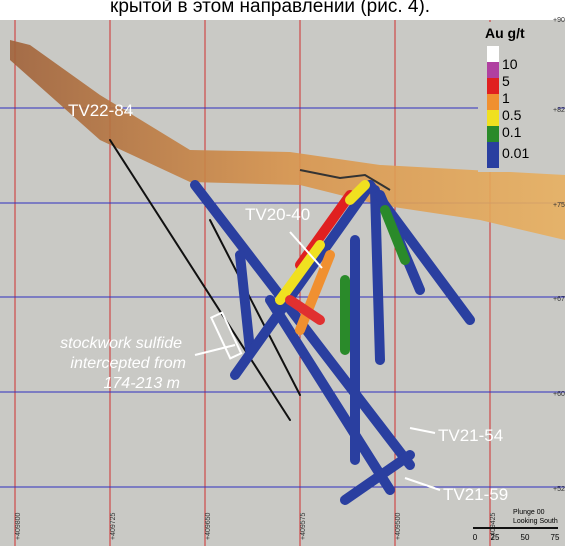 Image resolution: width=565 pixels, height=551 pixels. Describe the element at coordinates (18, 526) in the screenshot. I see `easting-label: +409800` at that location.